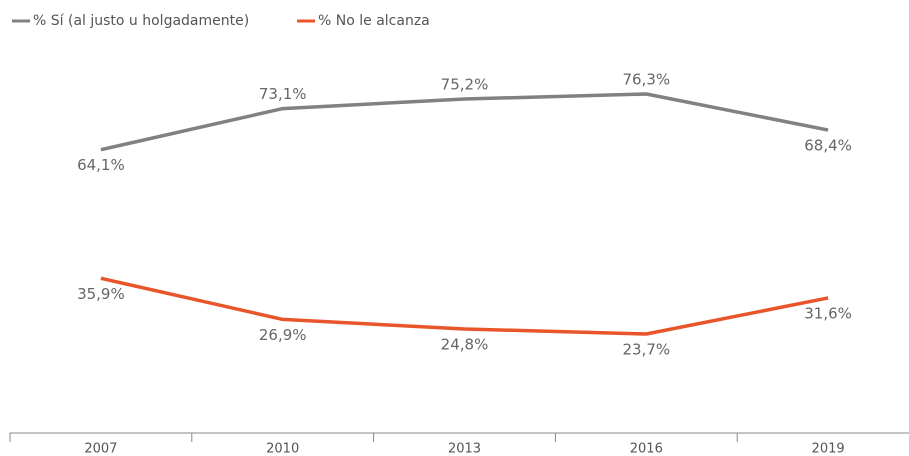  What do you see at coordinates (374, 21) in the screenshot?
I see `legend-label: % No le alcanza` at bounding box center [374, 21].